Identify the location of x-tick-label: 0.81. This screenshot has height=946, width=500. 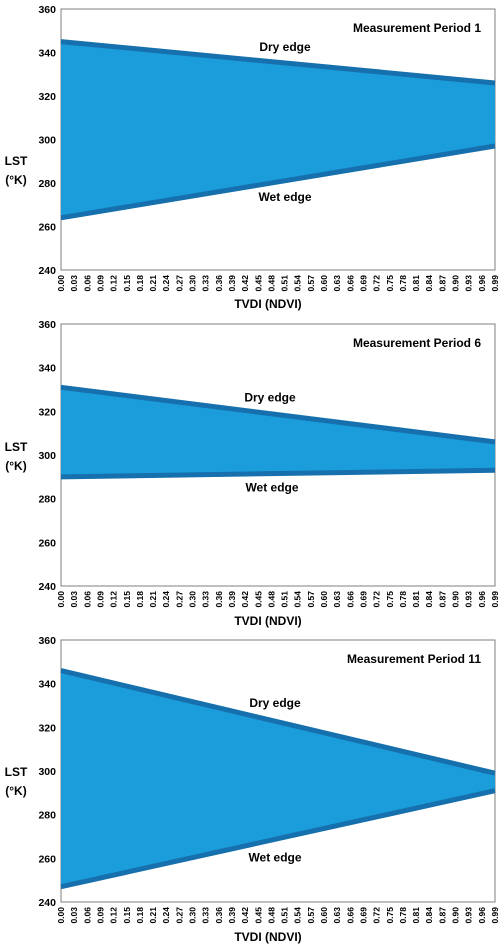
(416, 915).